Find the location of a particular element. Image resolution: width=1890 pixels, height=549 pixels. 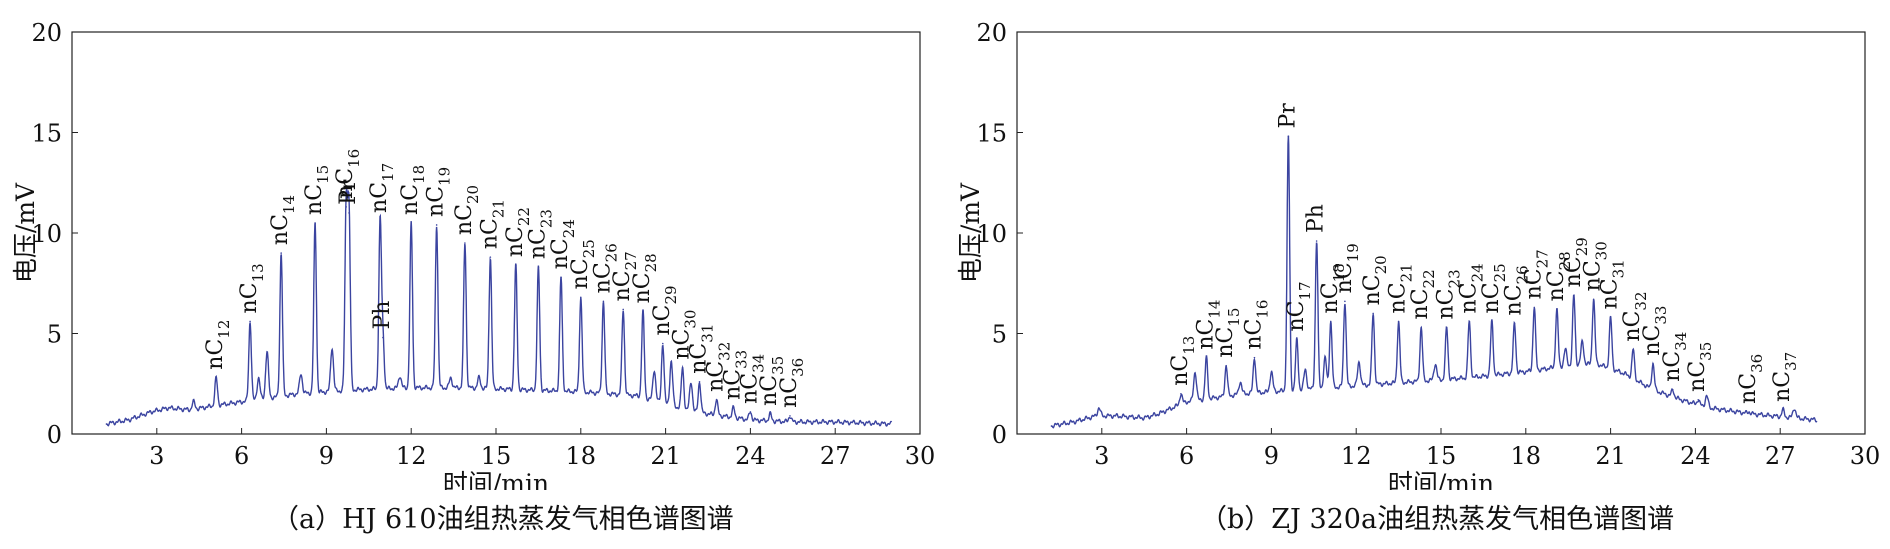

x-tick-label: 18 is located at coordinates (1526, 456).